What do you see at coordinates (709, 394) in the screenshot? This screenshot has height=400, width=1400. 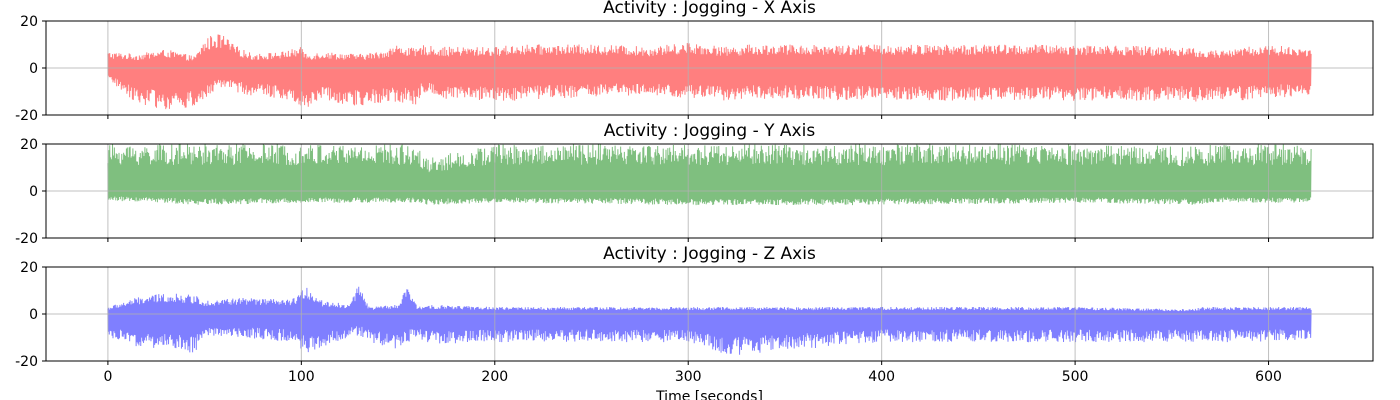 I see `x-axis-label: Time [seconds]` at bounding box center [709, 394].